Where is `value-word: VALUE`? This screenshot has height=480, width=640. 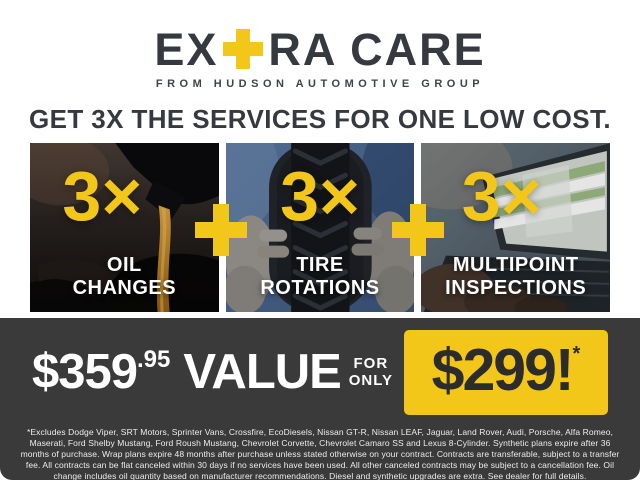
value-word: VALUE is located at coordinates (262, 371).